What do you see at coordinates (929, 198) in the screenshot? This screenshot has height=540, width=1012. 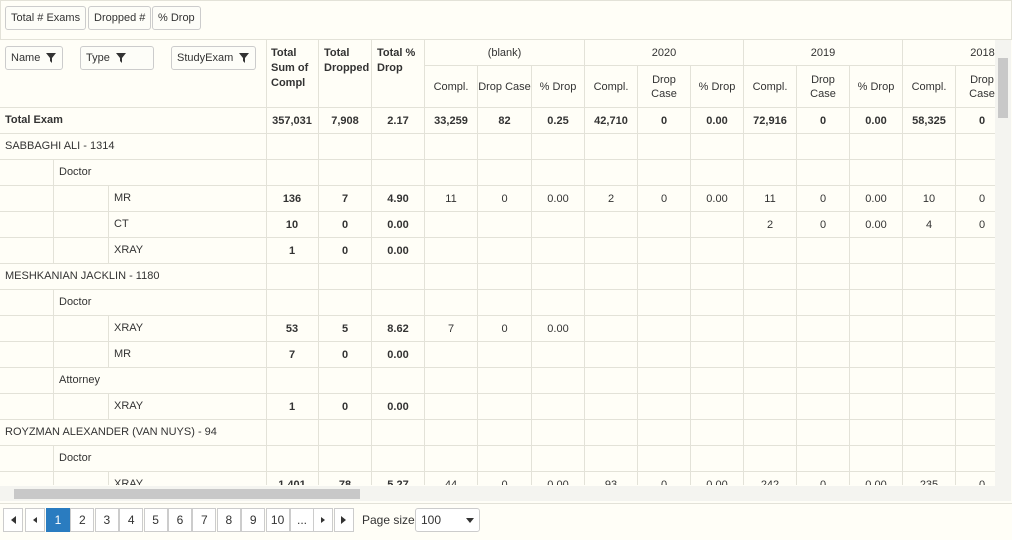 I see `cell-value: 10` at bounding box center [929, 198].